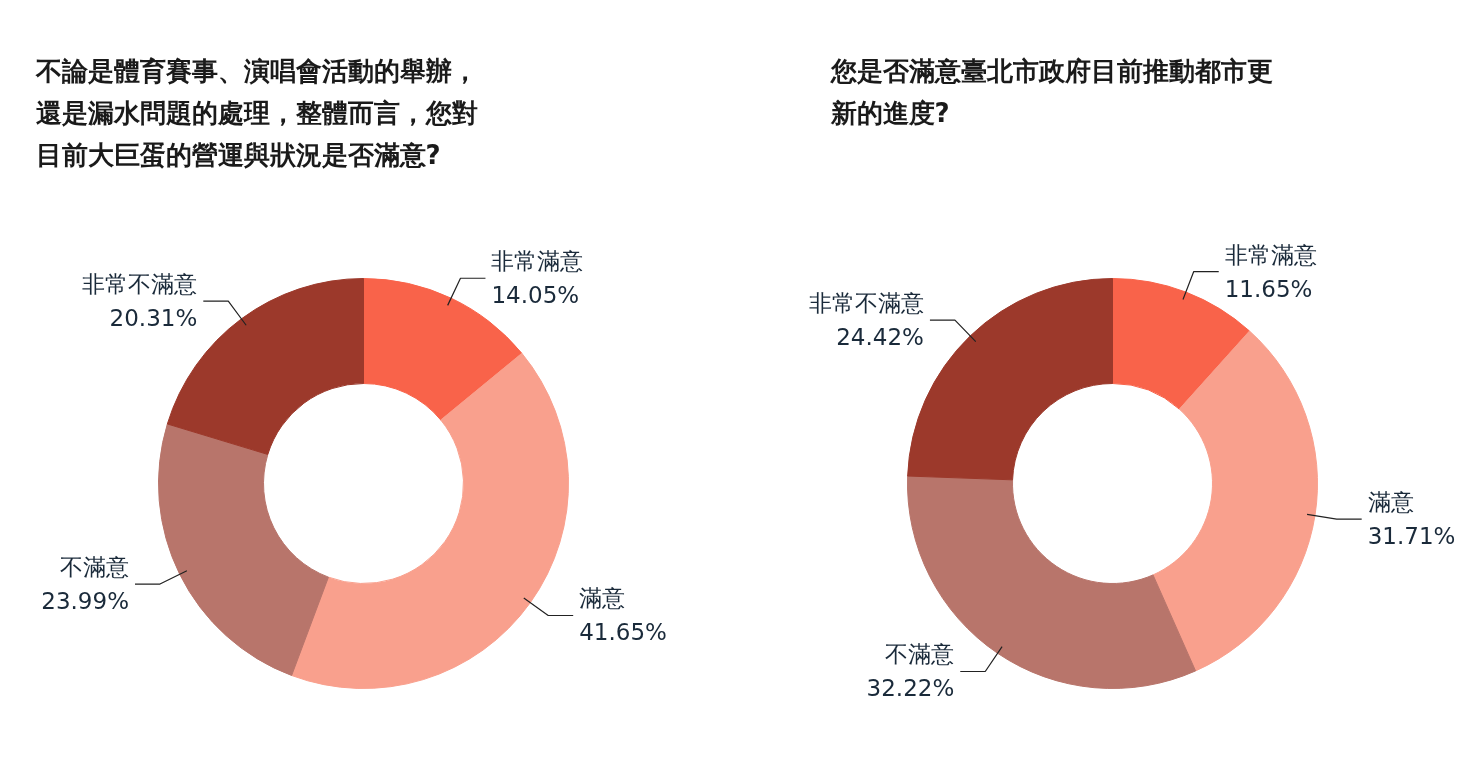 This screenshot has width=1470, height=762. I want to click on data-label: 11.65%, so click(1268, 288).